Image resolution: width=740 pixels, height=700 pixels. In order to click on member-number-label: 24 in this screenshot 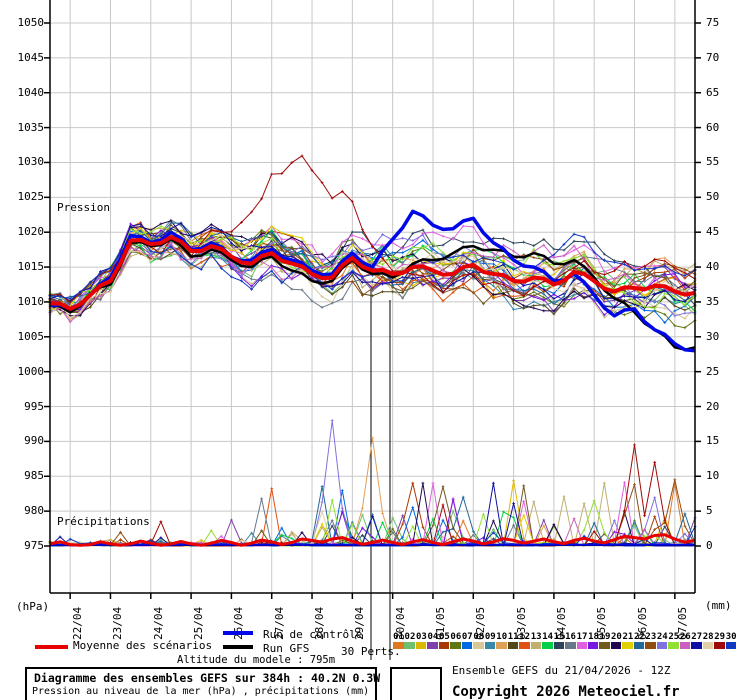, I will do `click(662, 637)`.